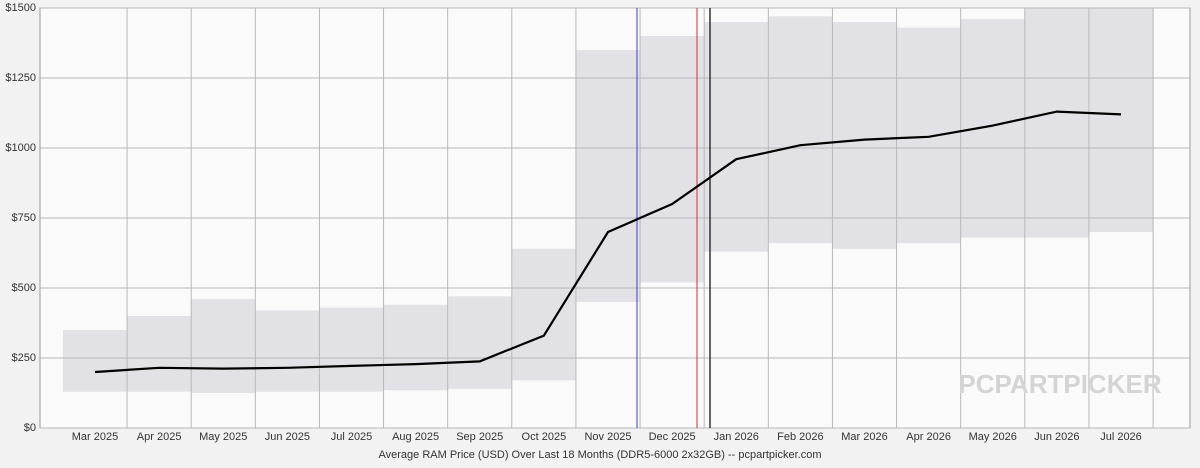  Describe the element at coordinates (24, 288) in the screenshot. I see `y-tick-label: $500` at that location.